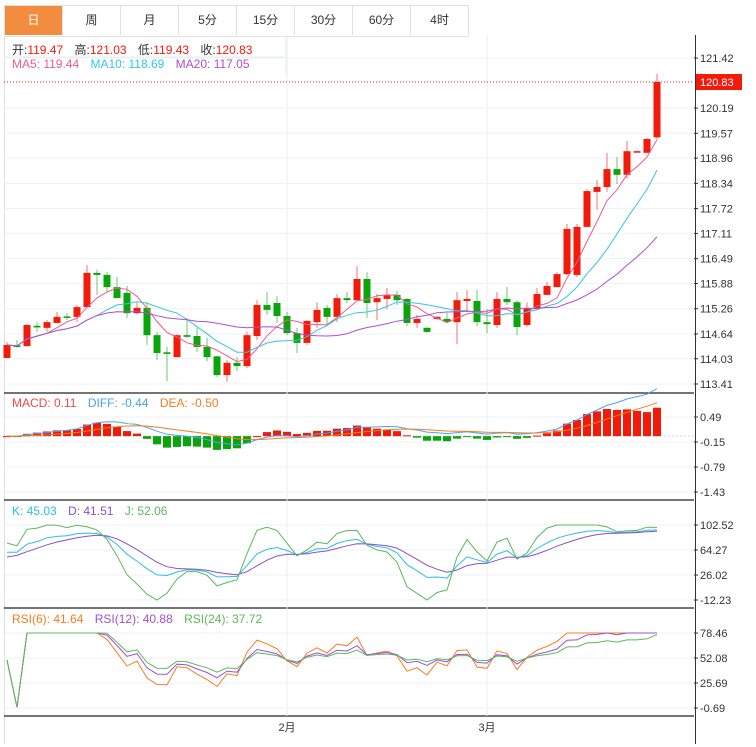 The image size is (756, 747). I want to click on k-value: K: 45.03, so click(34, 511).